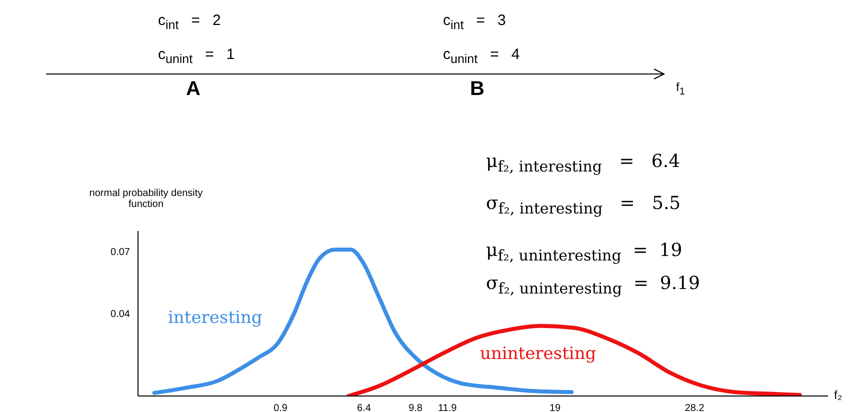 The height and width of the screenshot is (412, 859). I want to click on series-label: interesting, so click(215, 318).